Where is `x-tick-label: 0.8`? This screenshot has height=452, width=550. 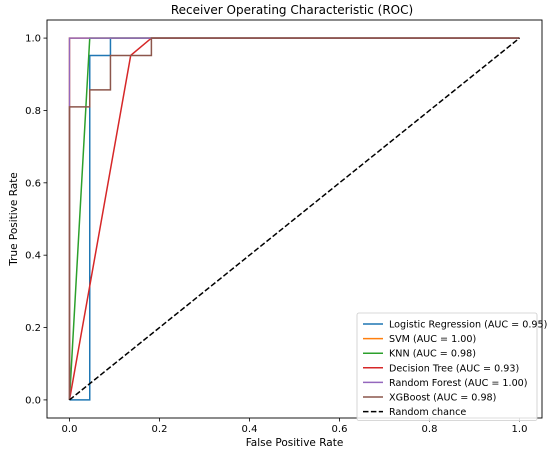
x-tick-label: 0.8 is located at coordinates (430, 429).